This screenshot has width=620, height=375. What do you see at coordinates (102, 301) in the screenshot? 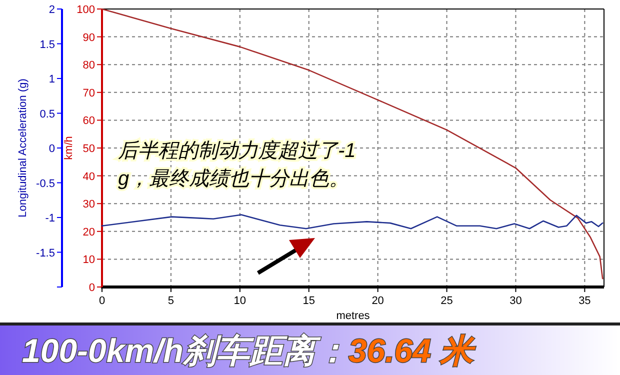
I see `x-tick-label: 0` at bounding box center [102, 301].